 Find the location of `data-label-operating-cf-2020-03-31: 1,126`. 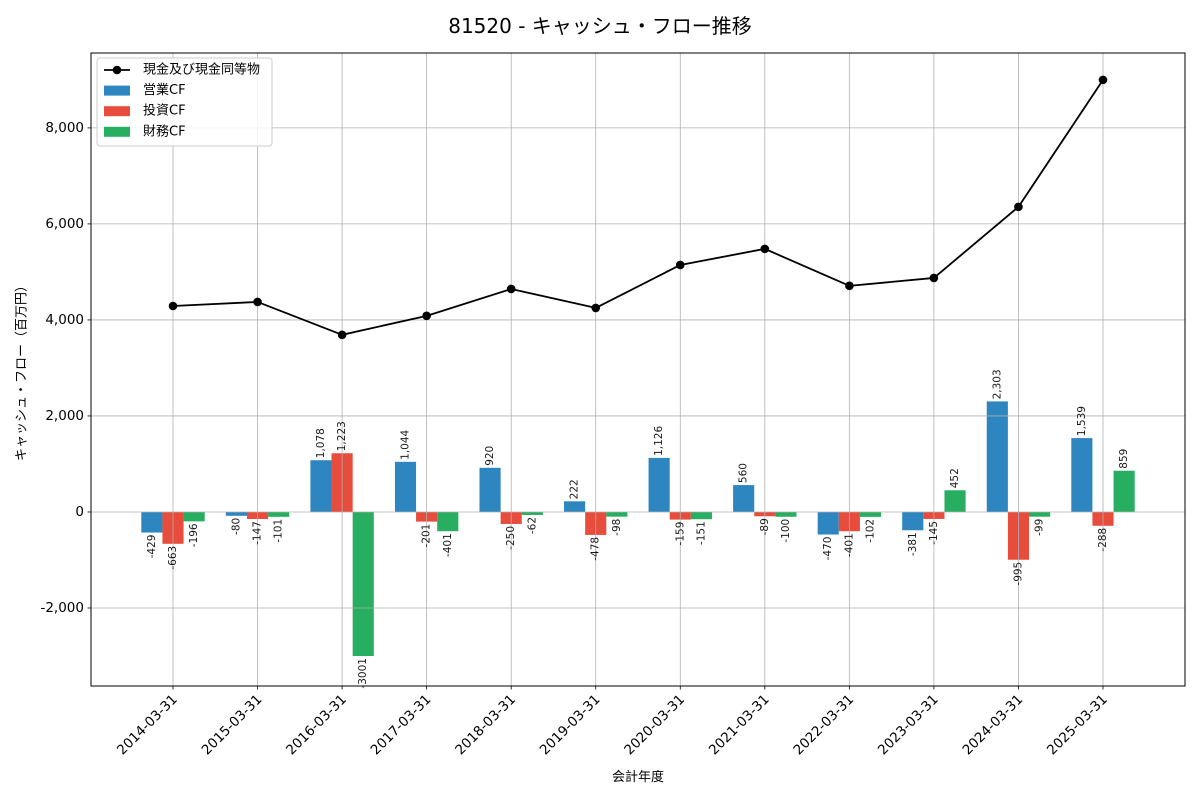

data-label-operating-cf-2020-03-31: 1,126 is located at coordinates (659, 441).